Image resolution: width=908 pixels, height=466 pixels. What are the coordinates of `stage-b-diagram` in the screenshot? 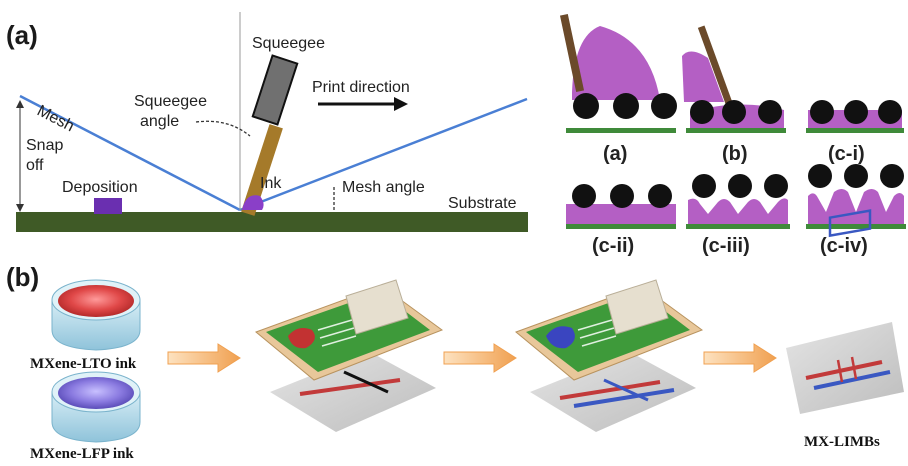 It's located at (734, 79).